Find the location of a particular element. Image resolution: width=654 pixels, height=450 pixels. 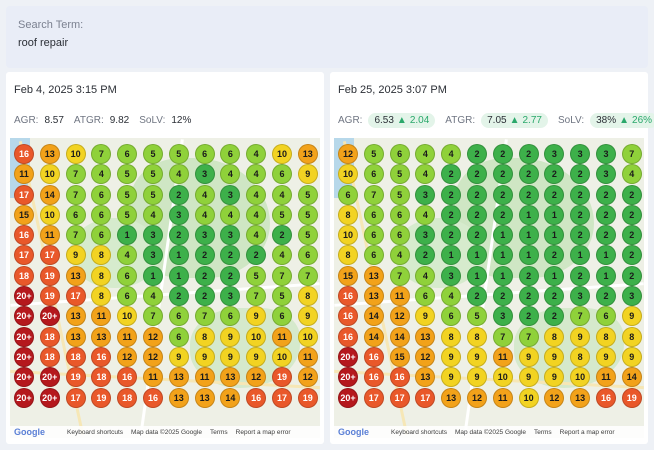

terms-link: Terms is located at coordinates (542, 432).